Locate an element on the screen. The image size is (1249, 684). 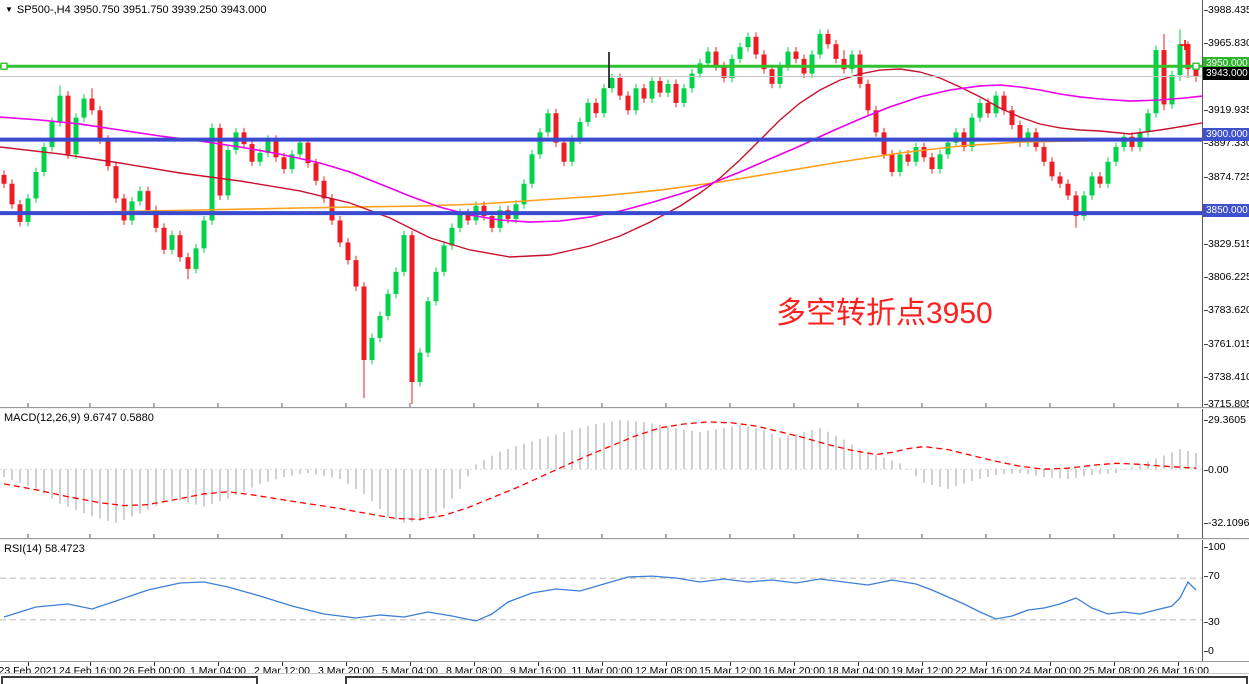
time-tick-label: 12 Mar 08:00 is located at coordinates (666, 671).